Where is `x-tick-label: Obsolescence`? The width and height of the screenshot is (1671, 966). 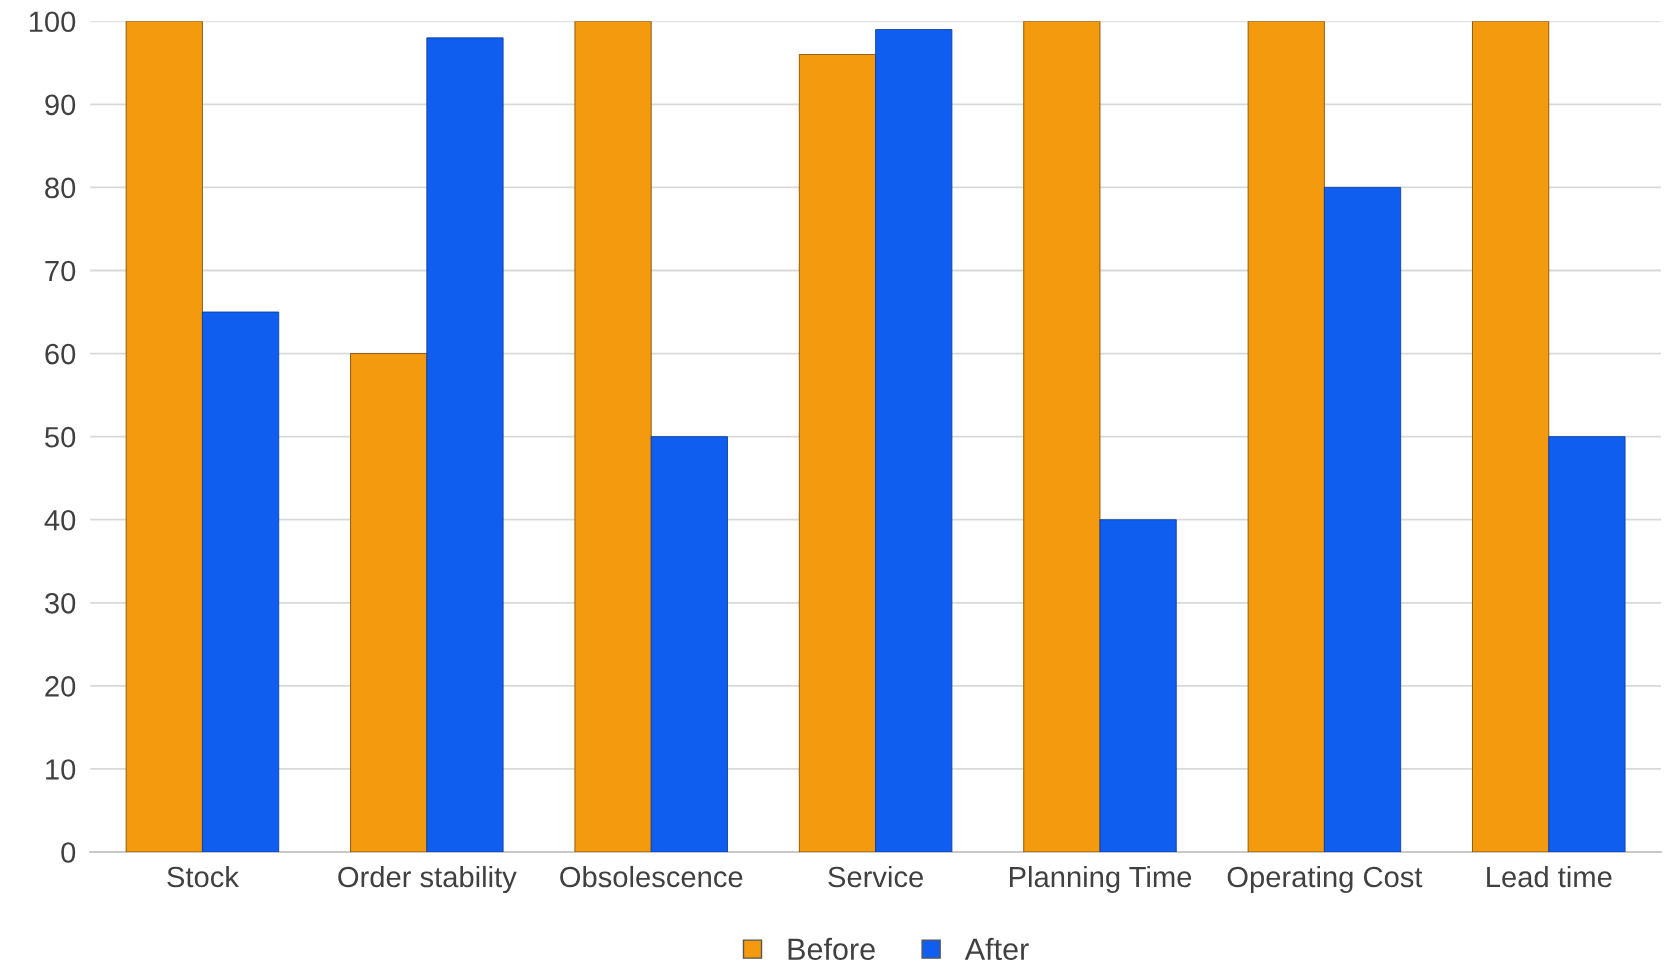 x-tick-label: Obsolescence is located at coordinates (651, 876).